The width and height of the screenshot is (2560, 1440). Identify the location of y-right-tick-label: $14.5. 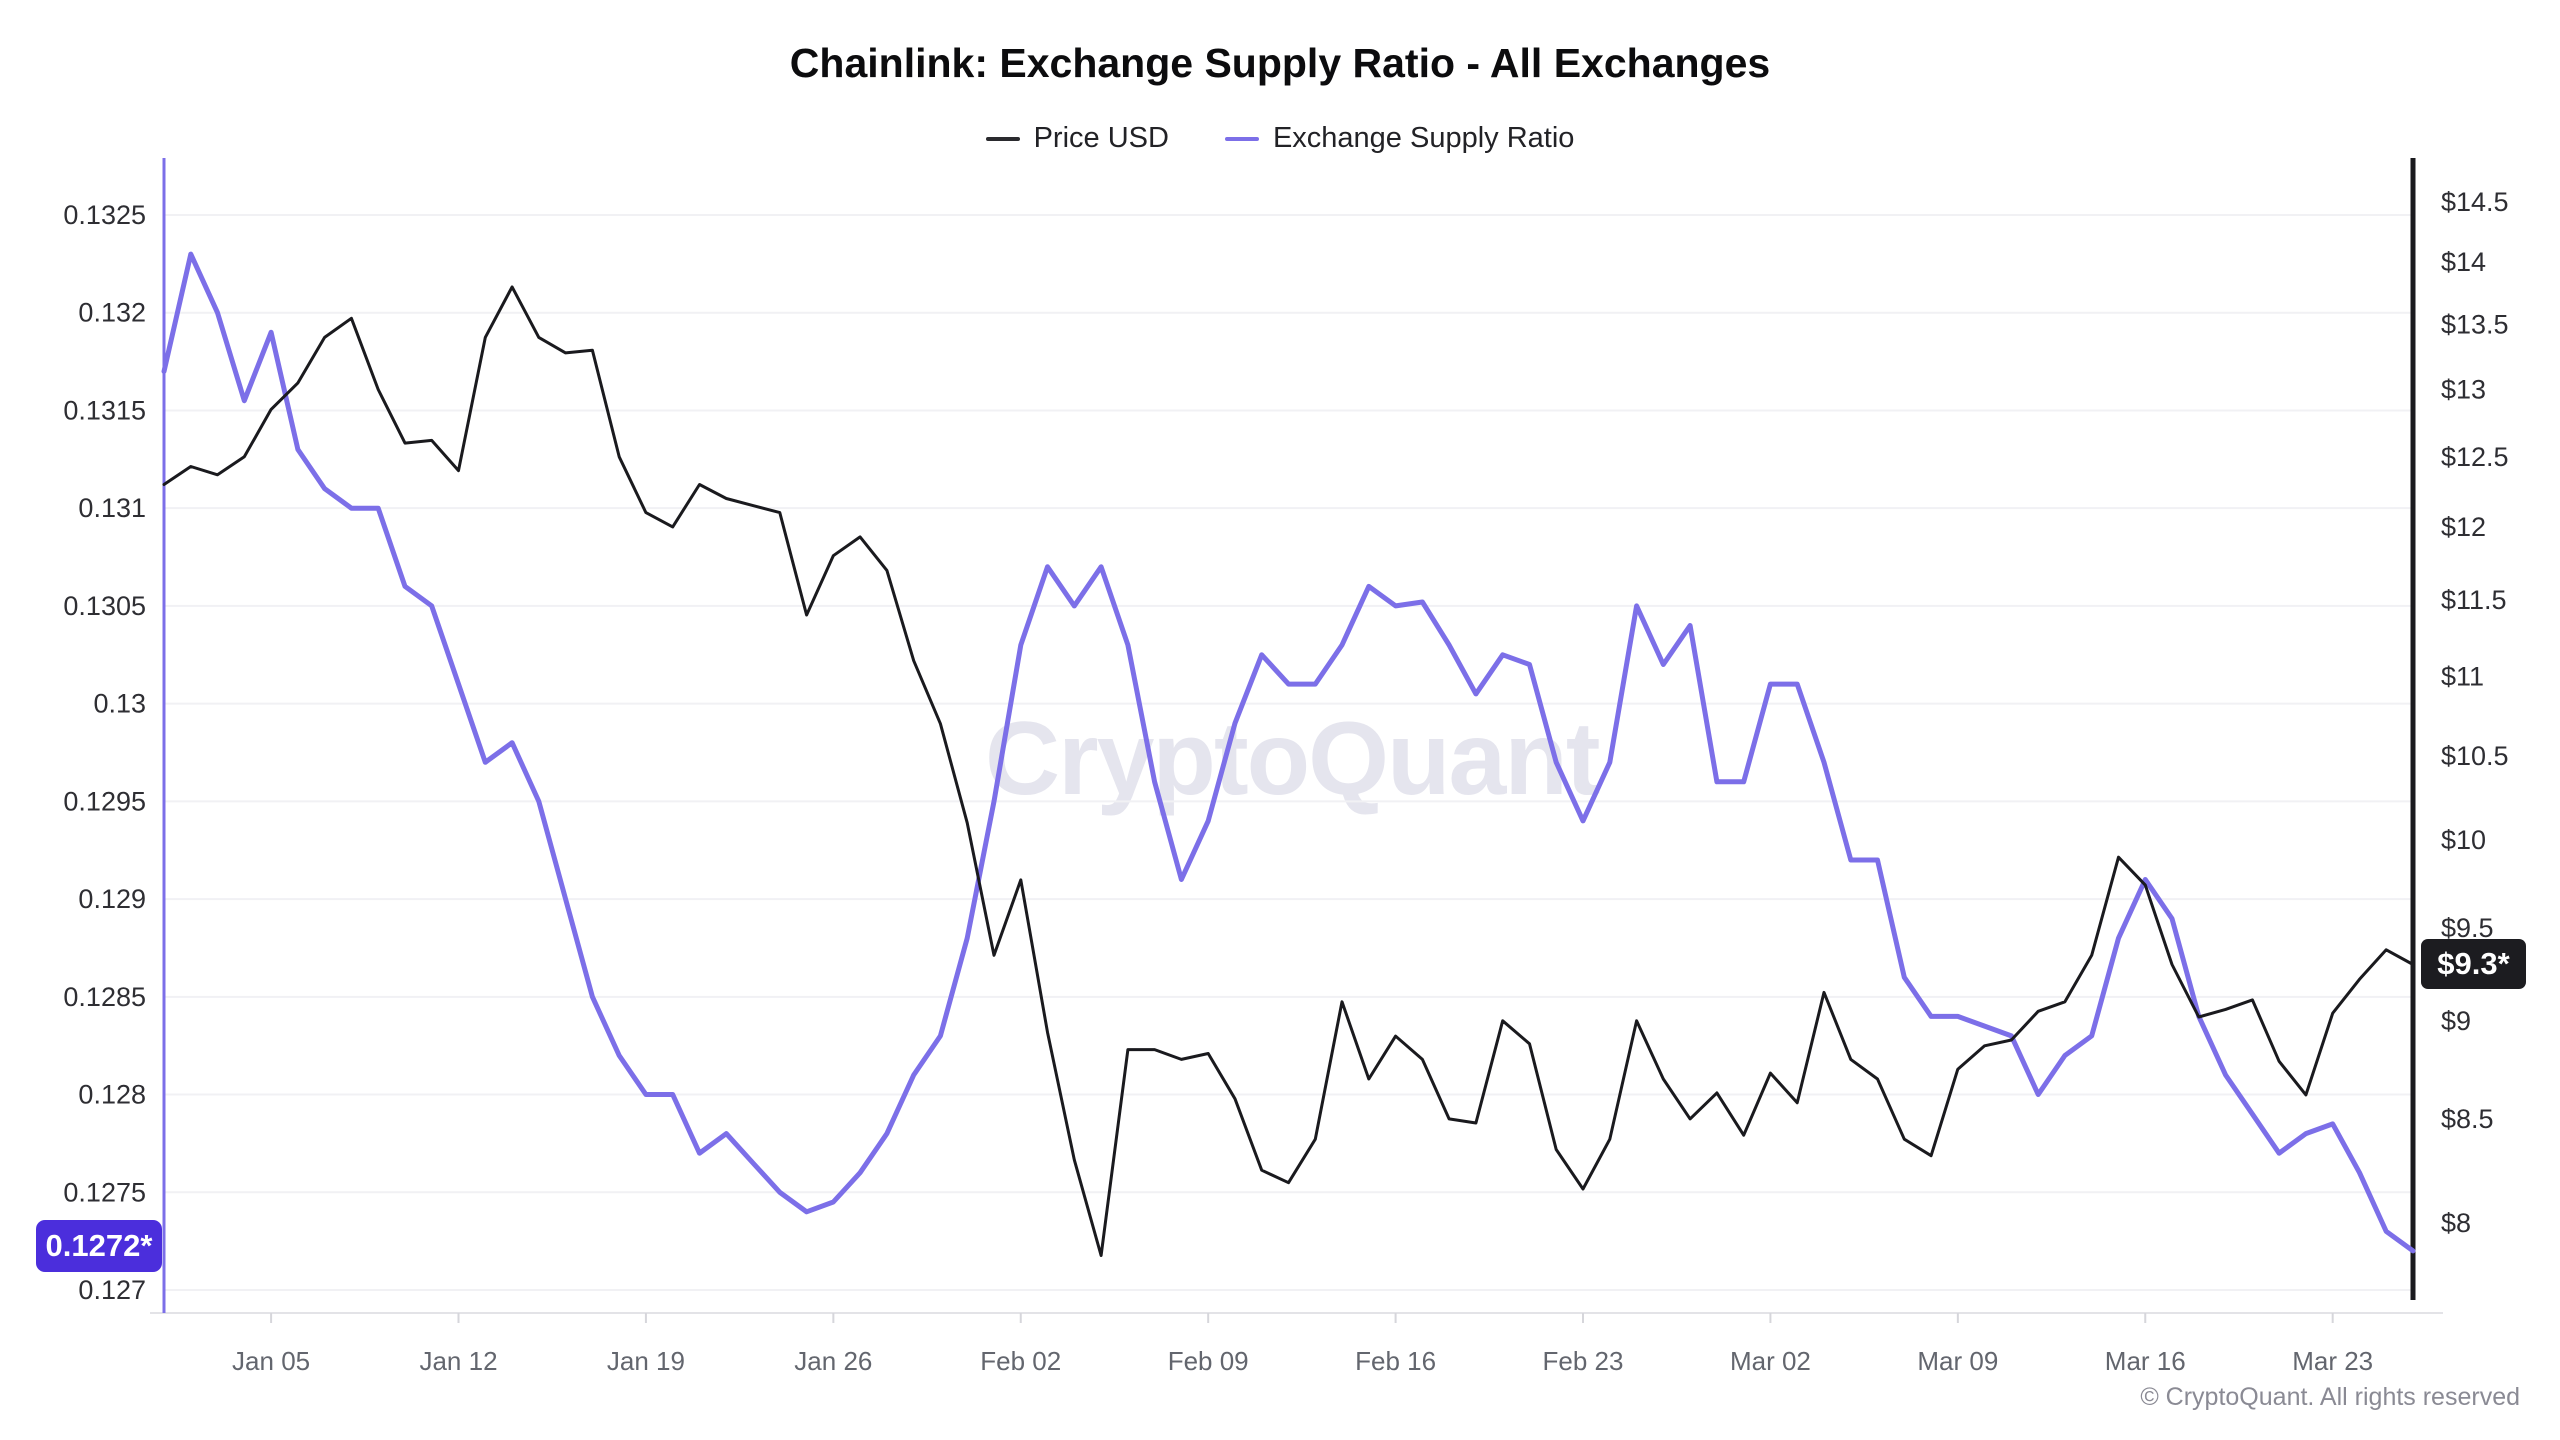
(2475, 202).